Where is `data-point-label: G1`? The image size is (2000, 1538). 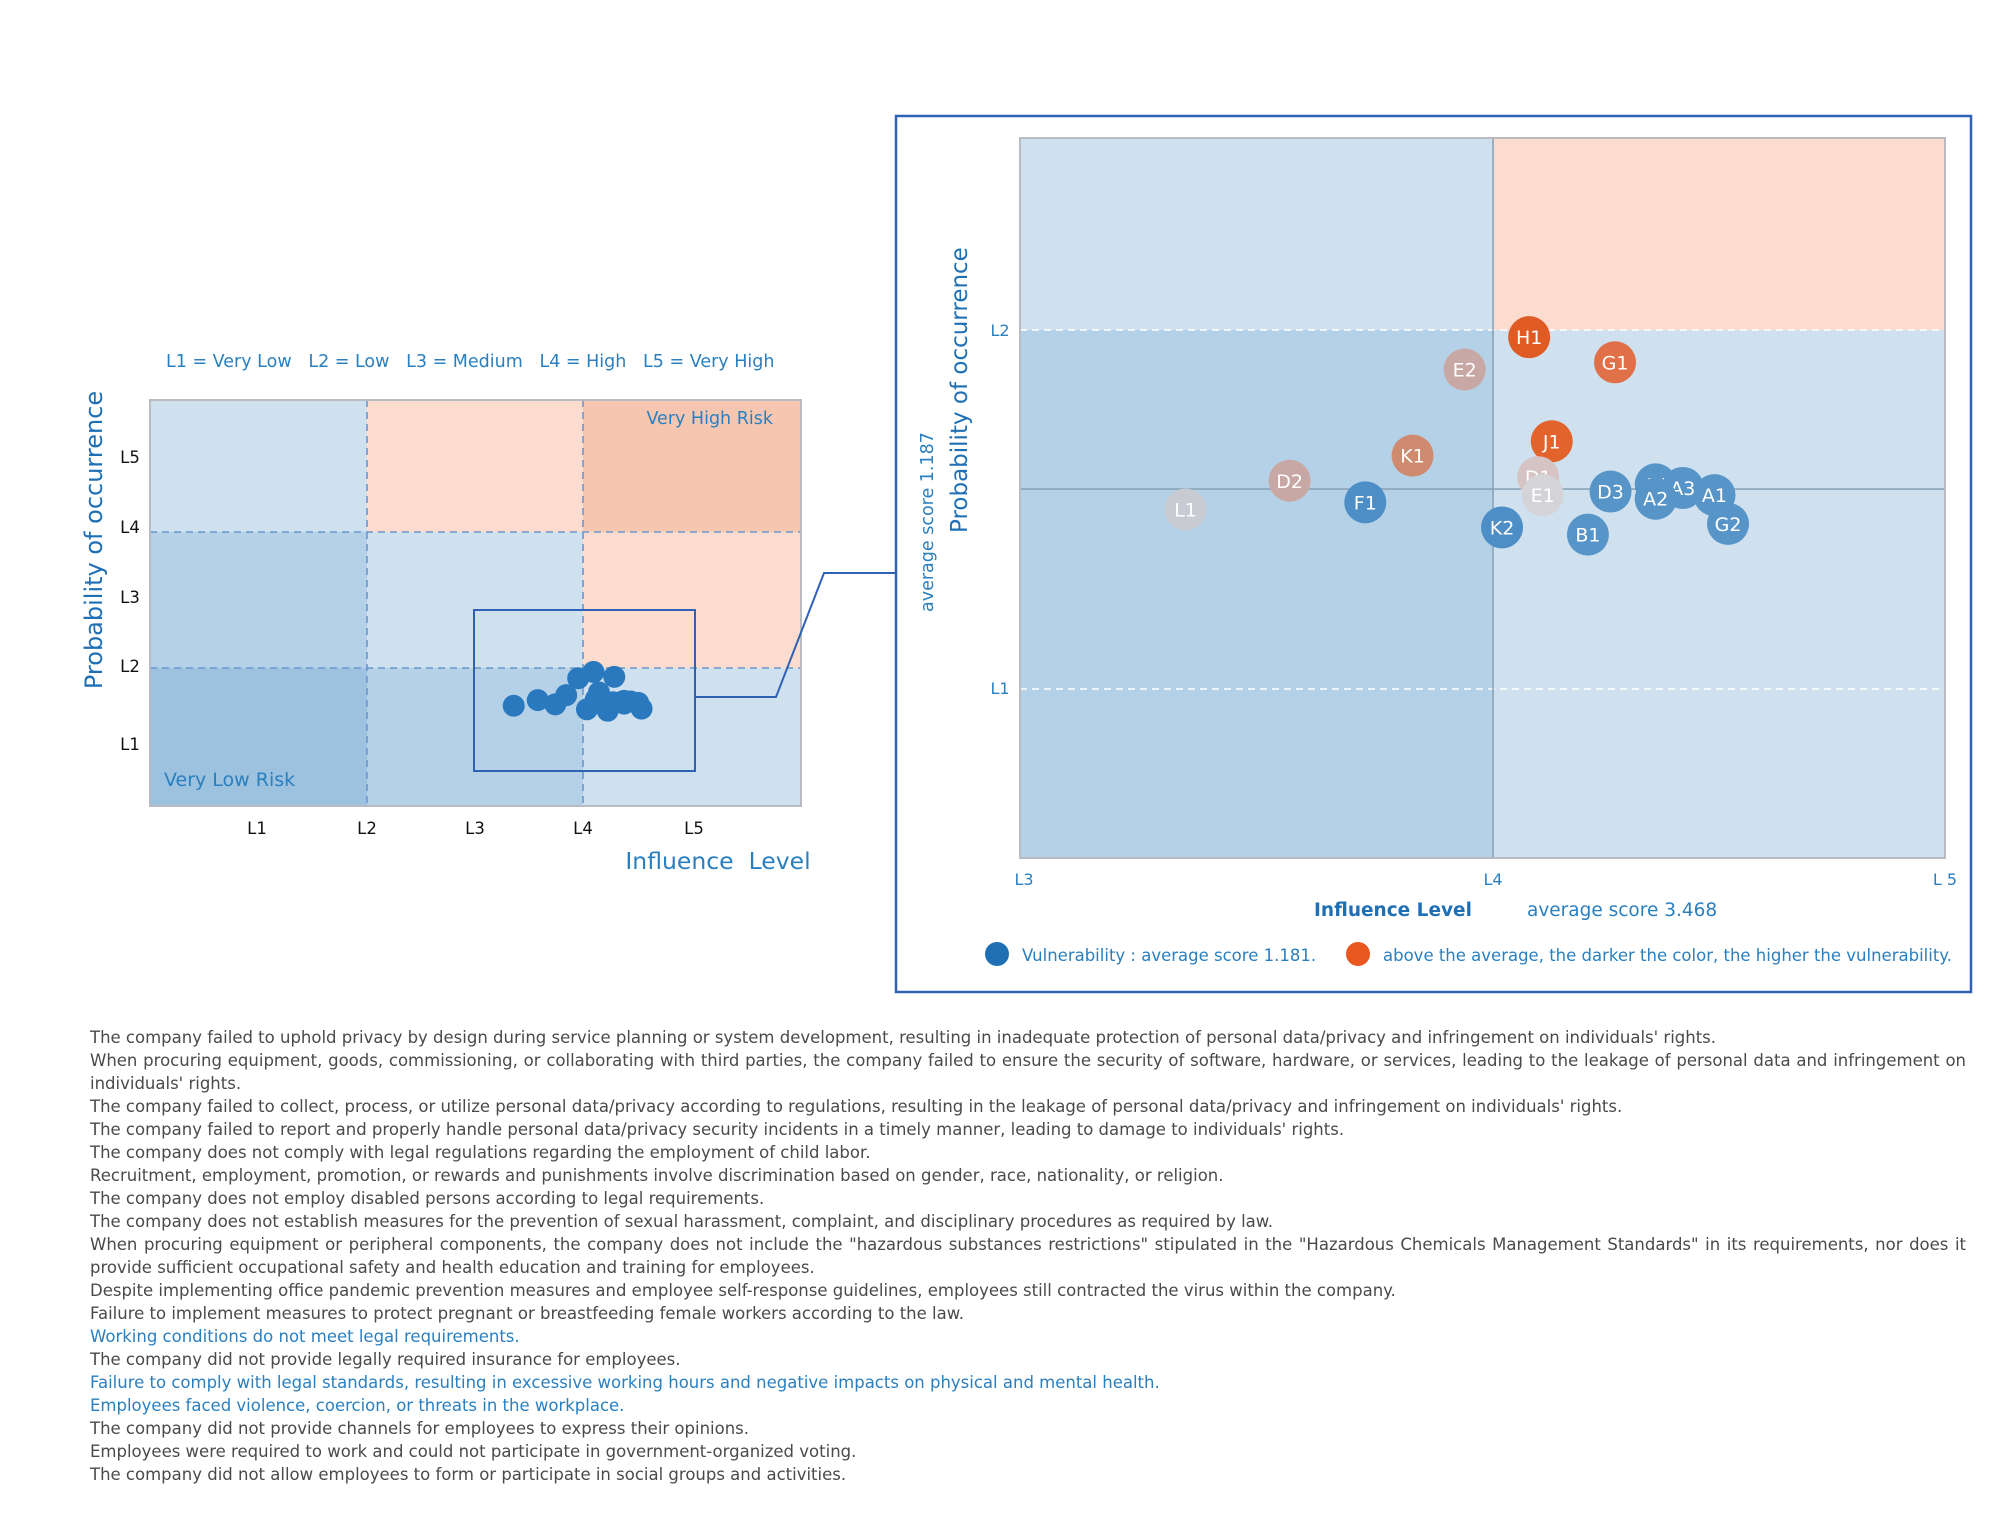 data-point-label: G1 is located at coordinates (1615, 363).